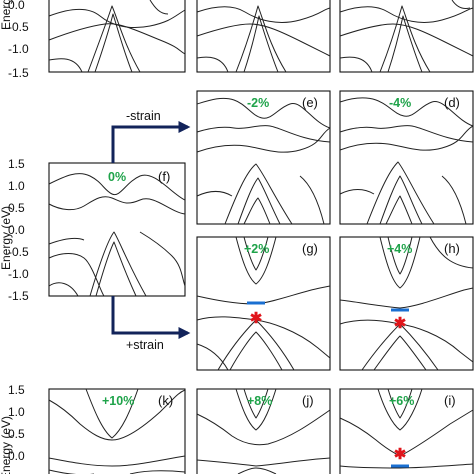 Image resolution: width=474 pixels, height=474 pixels. What do you see at coordinates (117, 36) in the screenshot?
I see `panel-frame-top-left` at bounding box center [117, 36].